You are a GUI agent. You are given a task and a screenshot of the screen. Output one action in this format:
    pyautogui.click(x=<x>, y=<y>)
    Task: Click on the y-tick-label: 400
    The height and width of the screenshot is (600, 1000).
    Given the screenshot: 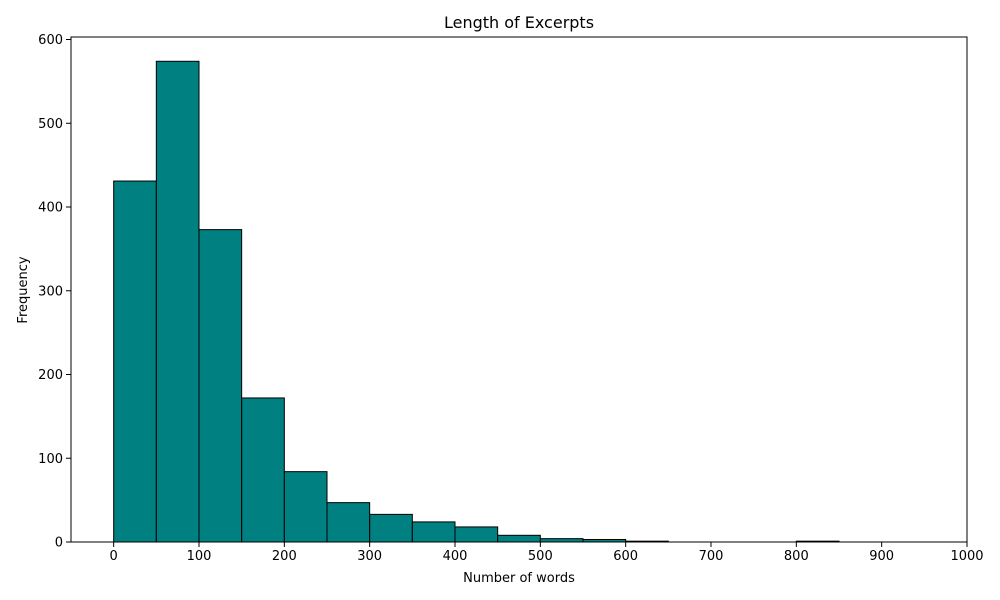 What is the action you would take?
    pyautogui.click(x=50, y=208)
    